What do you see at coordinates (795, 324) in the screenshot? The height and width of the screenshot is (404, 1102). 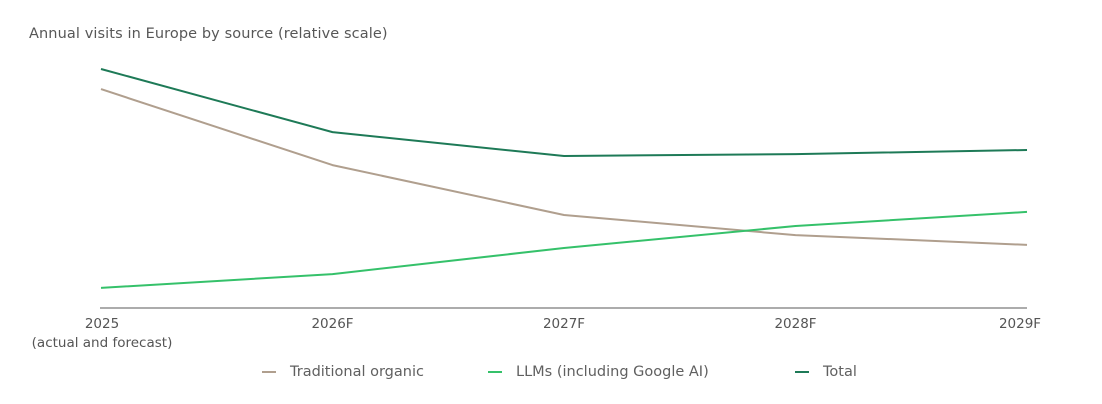 I see `x-tick-label-2028f: 2028F` at bounding box center [795, 324].